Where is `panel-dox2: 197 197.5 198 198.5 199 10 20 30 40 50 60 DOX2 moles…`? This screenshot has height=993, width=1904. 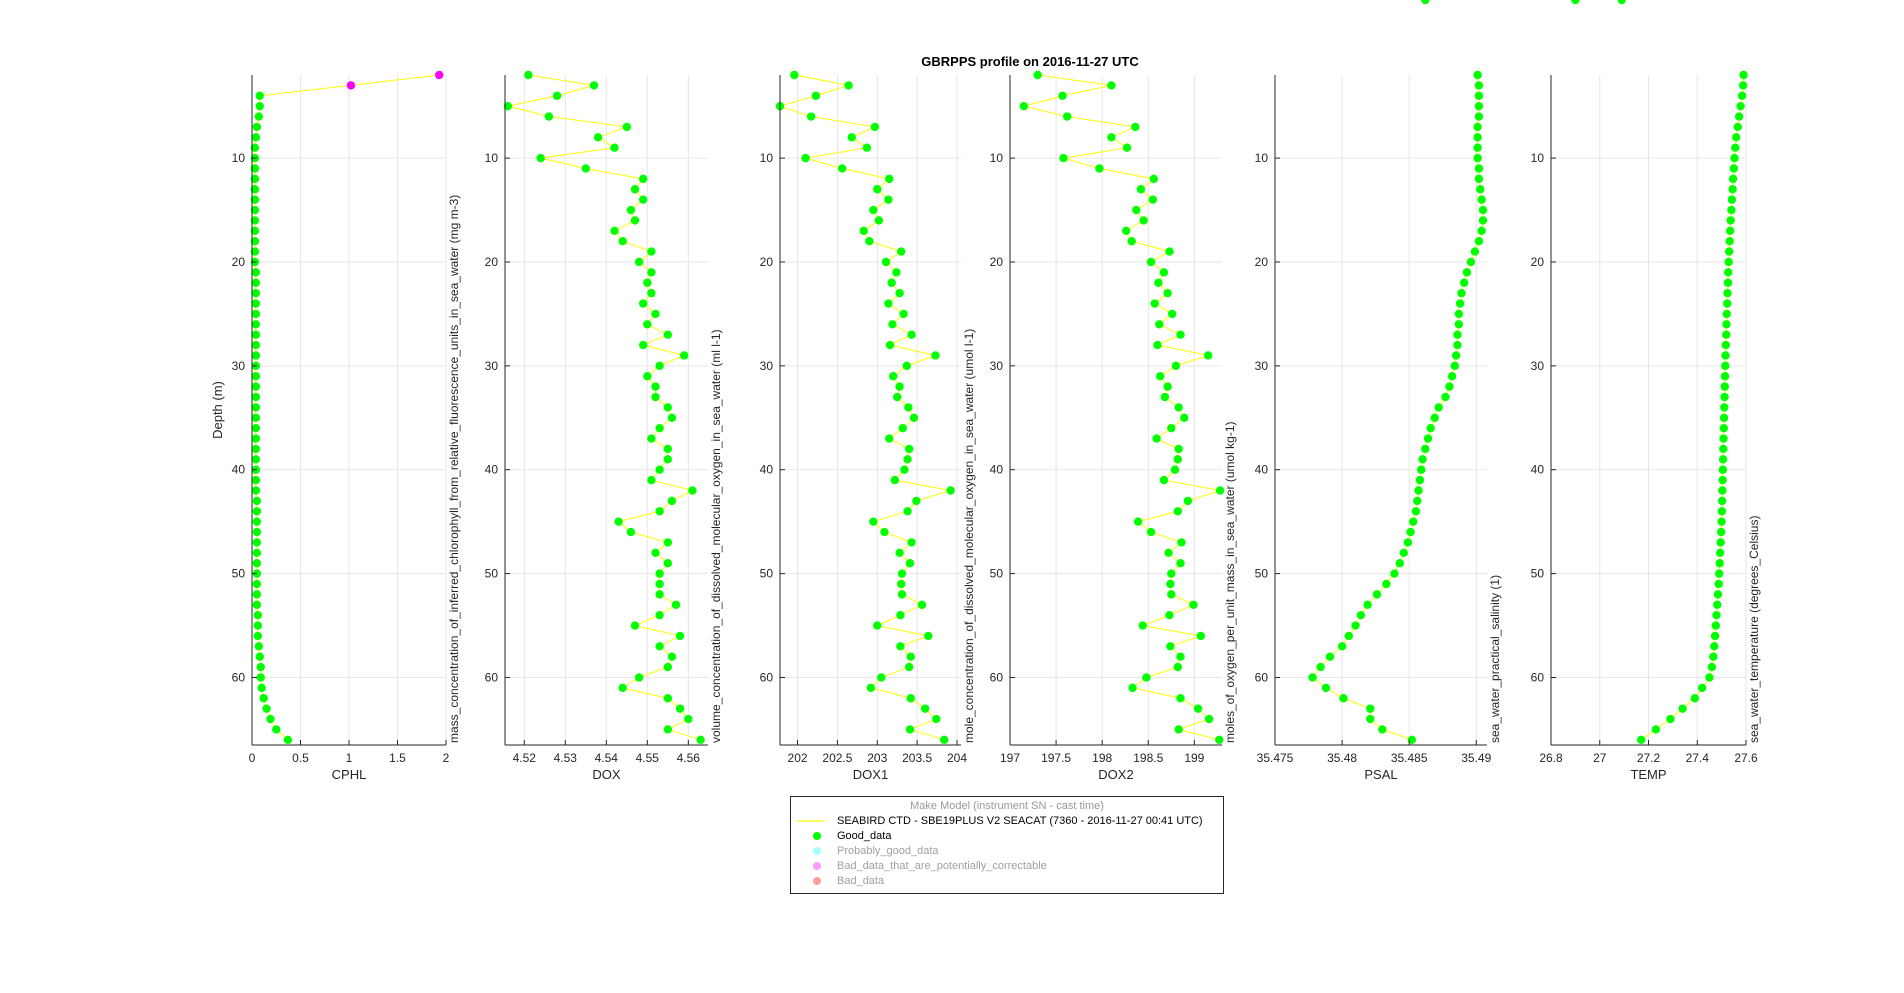
panel-dox2: 197 197.5 198 198.5 199 10 20 30 40 50 60 DOX2 moles… is located at coordinates (1113, 426).